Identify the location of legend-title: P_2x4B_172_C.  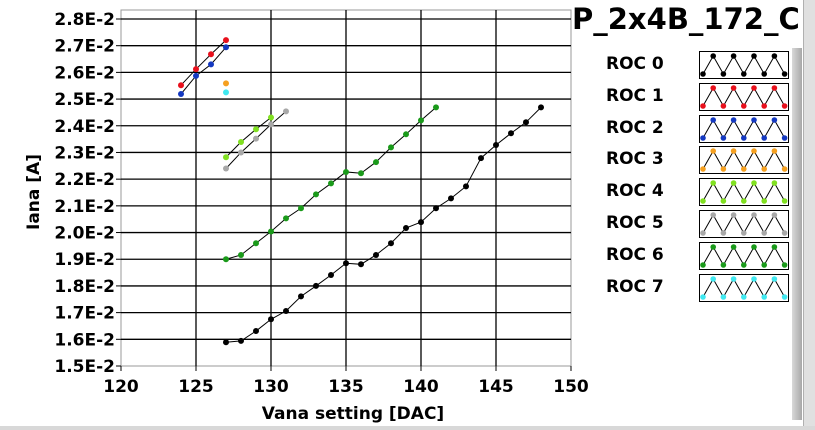
(686, 19).